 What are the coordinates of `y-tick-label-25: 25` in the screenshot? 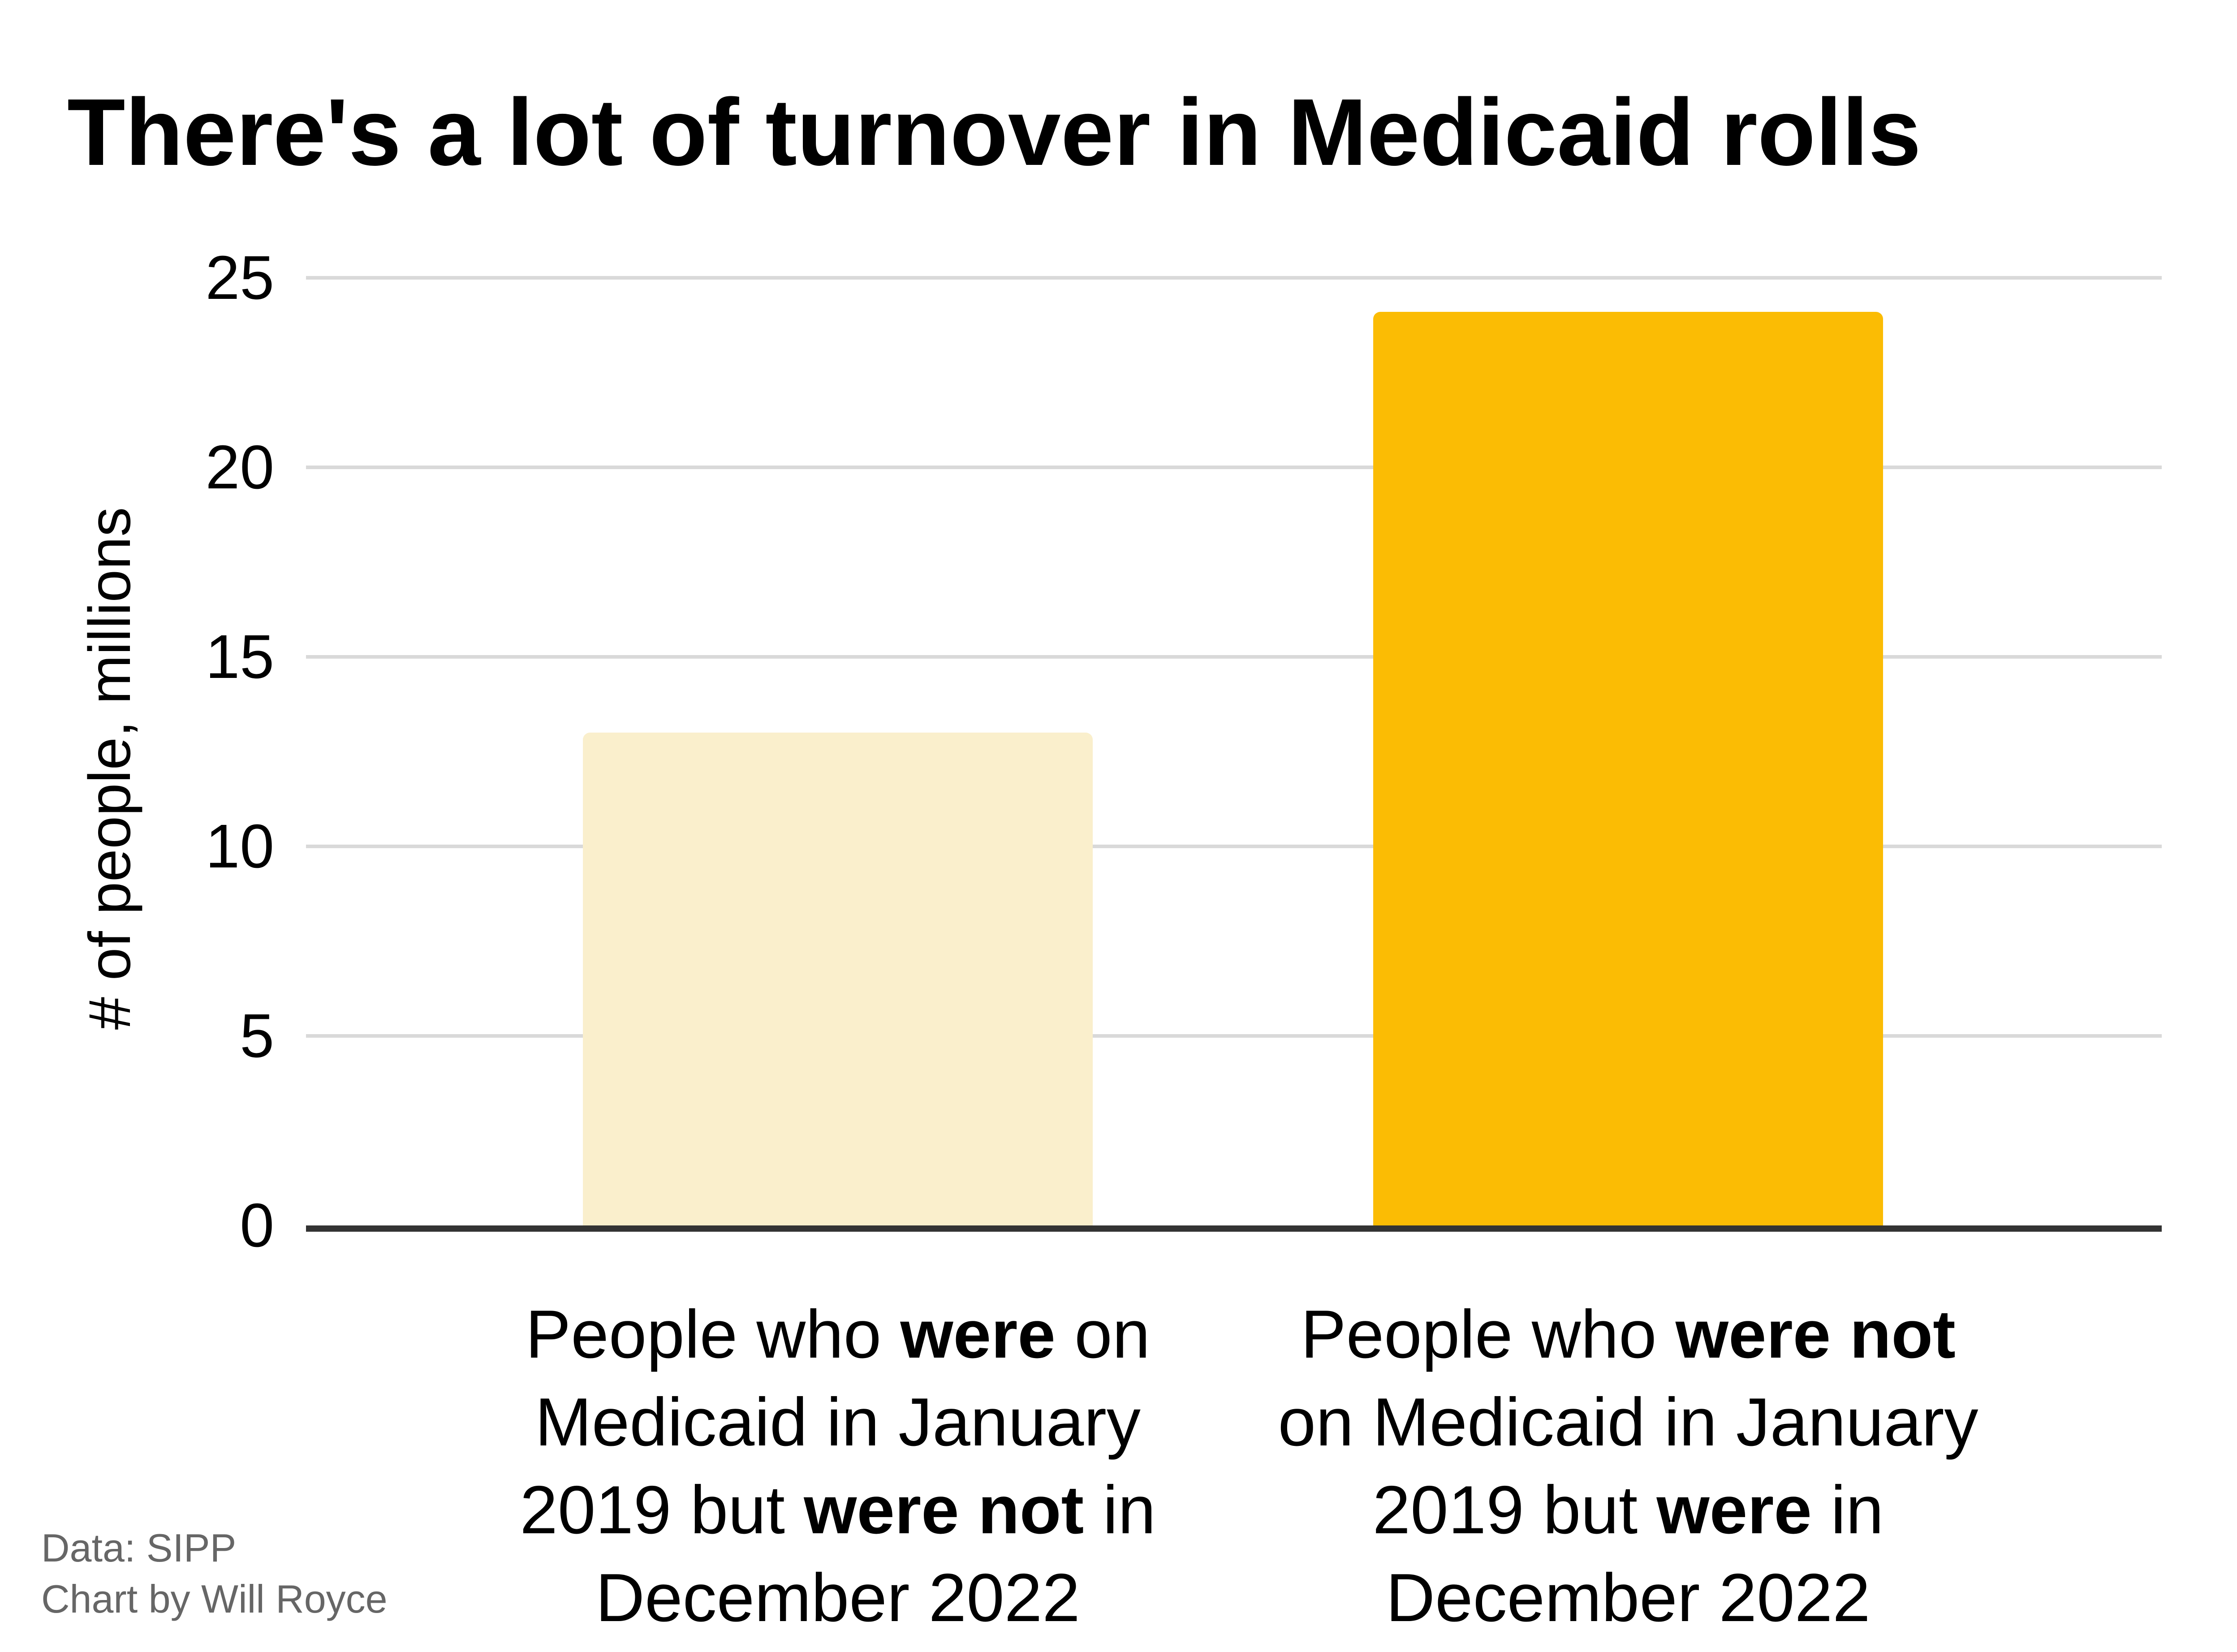 It's located at (240, 277).